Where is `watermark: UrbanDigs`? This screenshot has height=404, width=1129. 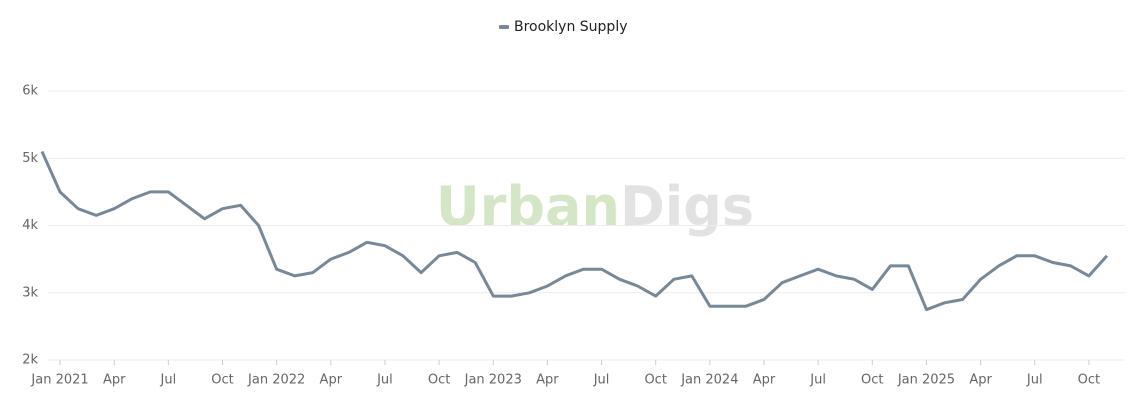 watermark: UrbanDigs is located at coordinates (595, 206).